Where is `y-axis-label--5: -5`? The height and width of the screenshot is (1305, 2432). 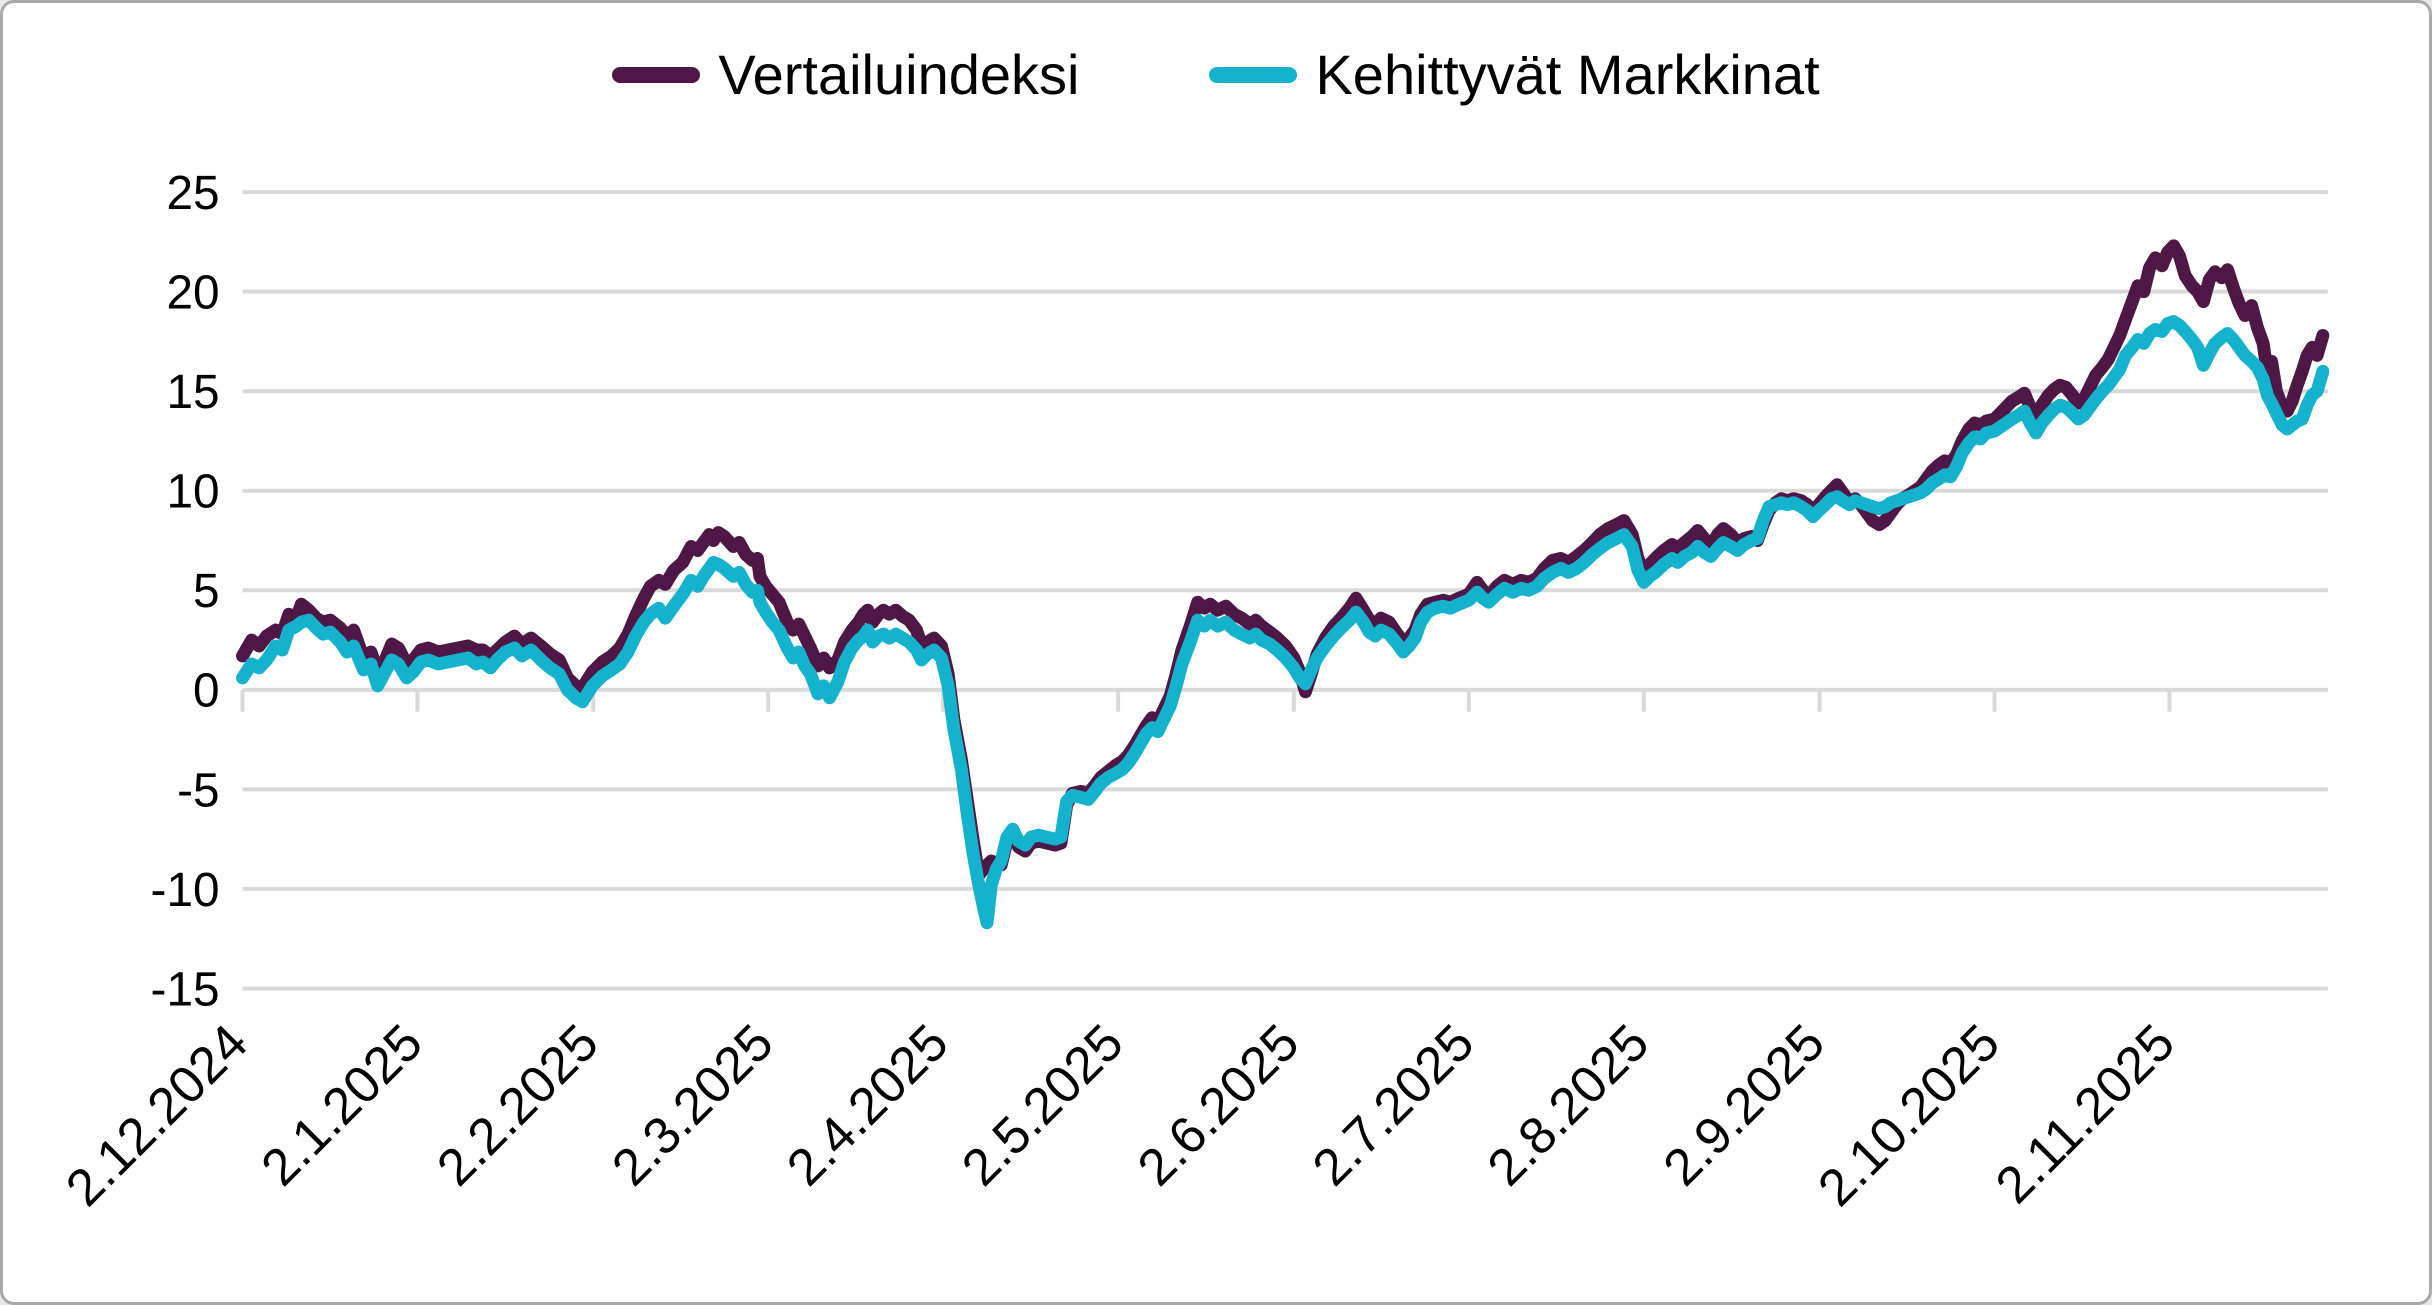
y-axis-label--5: -5 is located at coordinates (198, 790).